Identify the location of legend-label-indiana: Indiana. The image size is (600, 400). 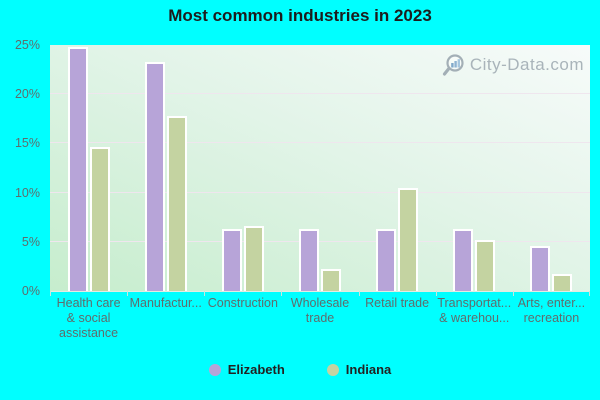
(368, 369).